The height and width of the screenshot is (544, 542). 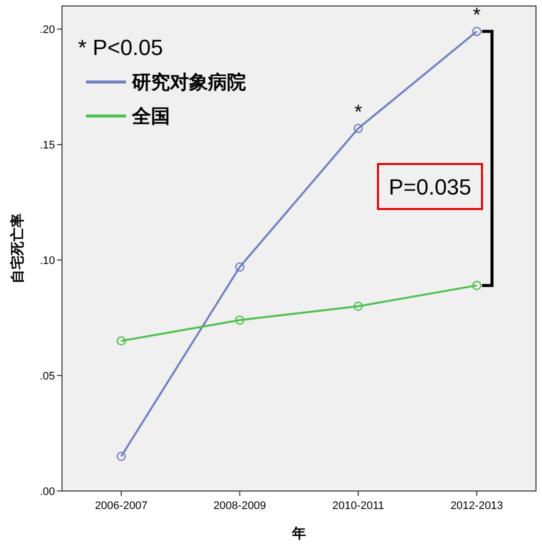 I want to click on x-tick-label: 2010-2011, so click(x=358, y=506).